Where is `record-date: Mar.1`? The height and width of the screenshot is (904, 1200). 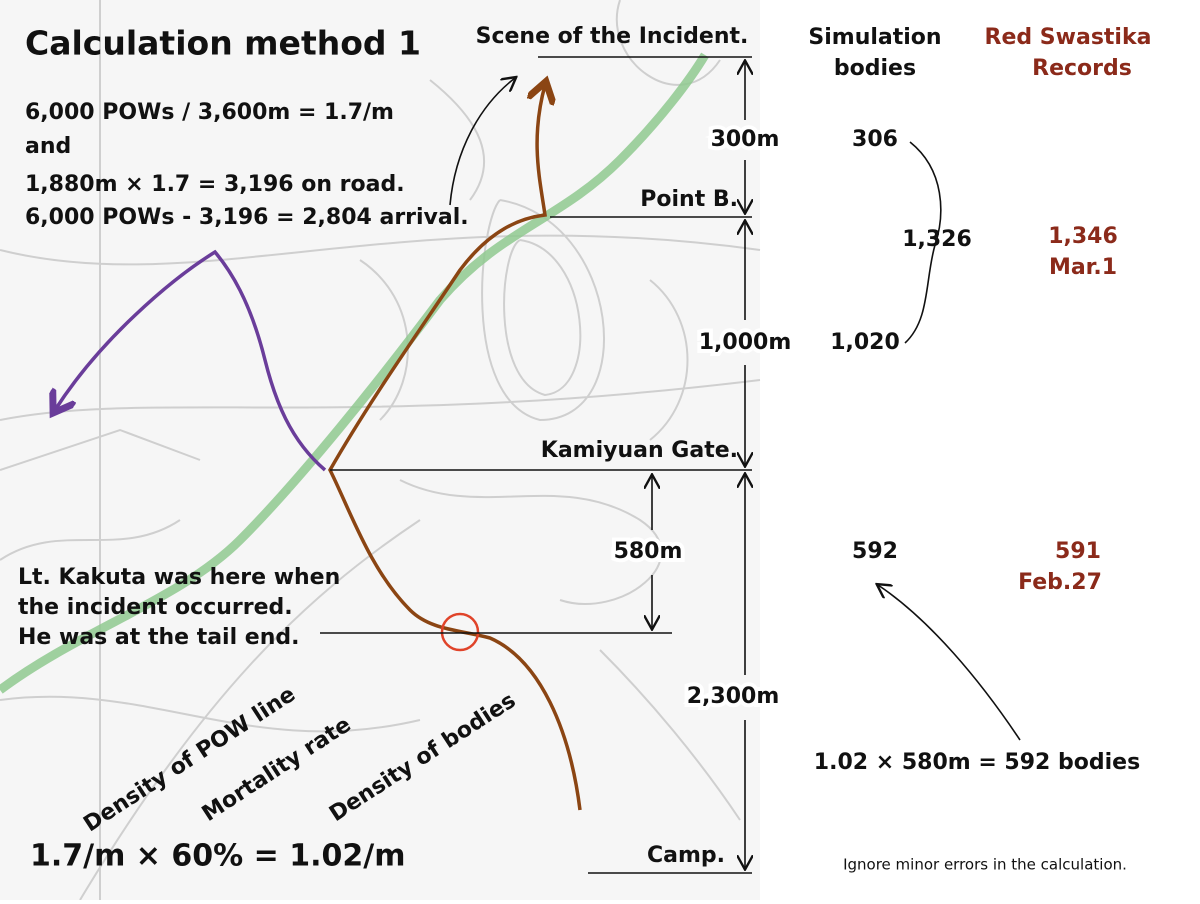 record-date: Mar.1 is located at coordinates (1083, 267).